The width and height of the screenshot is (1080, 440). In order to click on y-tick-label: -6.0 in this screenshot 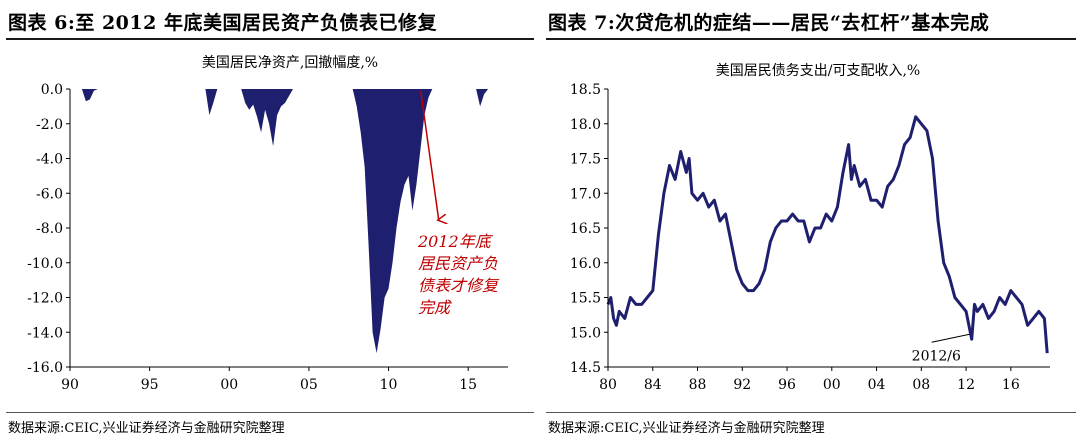, I will do `click(49, 194)`.